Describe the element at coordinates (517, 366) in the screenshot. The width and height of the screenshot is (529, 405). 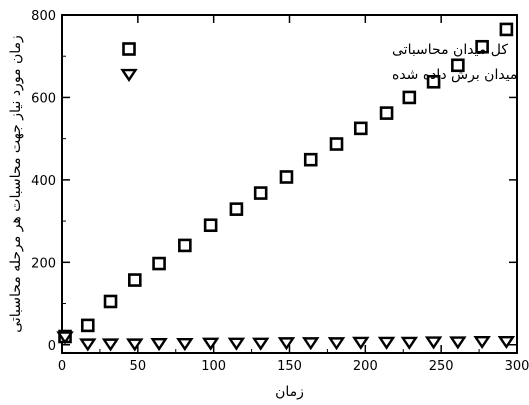
I see `x-tick-label: 300` at that location.